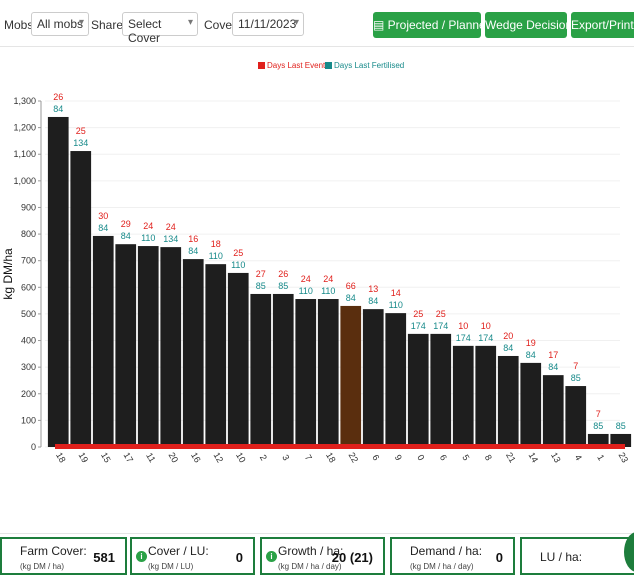 The width and height of the screenshot is (634, 577). What do you see at coordinates (28, 234) in the screenshot?
I see `y-tick-label: 800` at bounding box center [28, 234].